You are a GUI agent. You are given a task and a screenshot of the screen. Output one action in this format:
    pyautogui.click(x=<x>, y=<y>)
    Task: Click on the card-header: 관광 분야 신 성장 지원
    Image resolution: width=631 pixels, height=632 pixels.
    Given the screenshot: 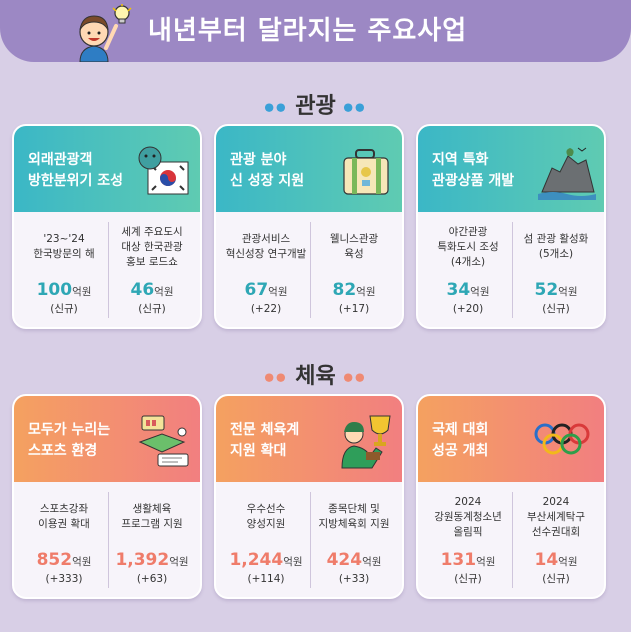 What is the action you would take?
    pyautogui.click(x=309, y=169)
    